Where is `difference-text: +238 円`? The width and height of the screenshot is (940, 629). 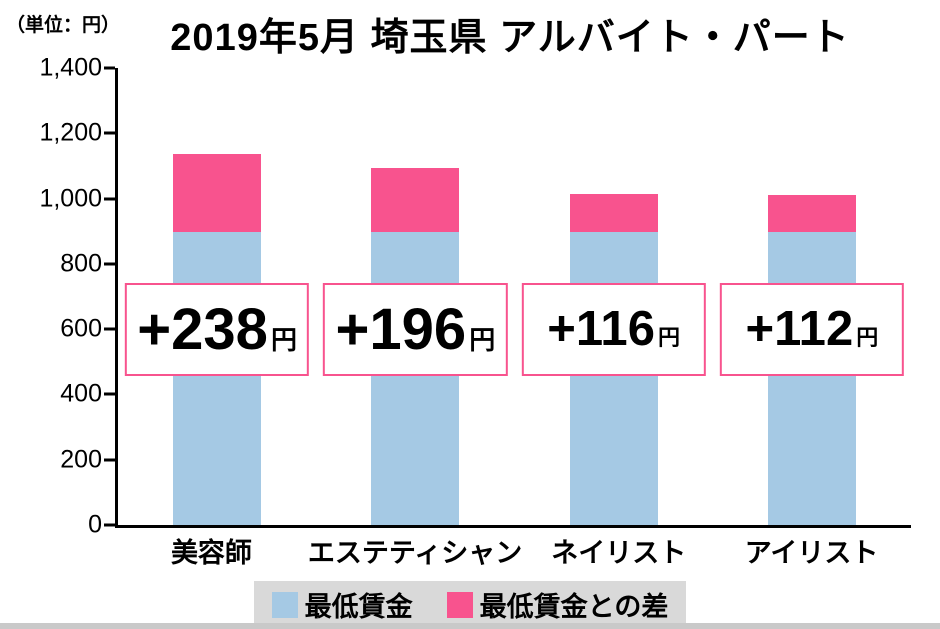 difference-text: +238 円 is located at coordinates (217, 329).